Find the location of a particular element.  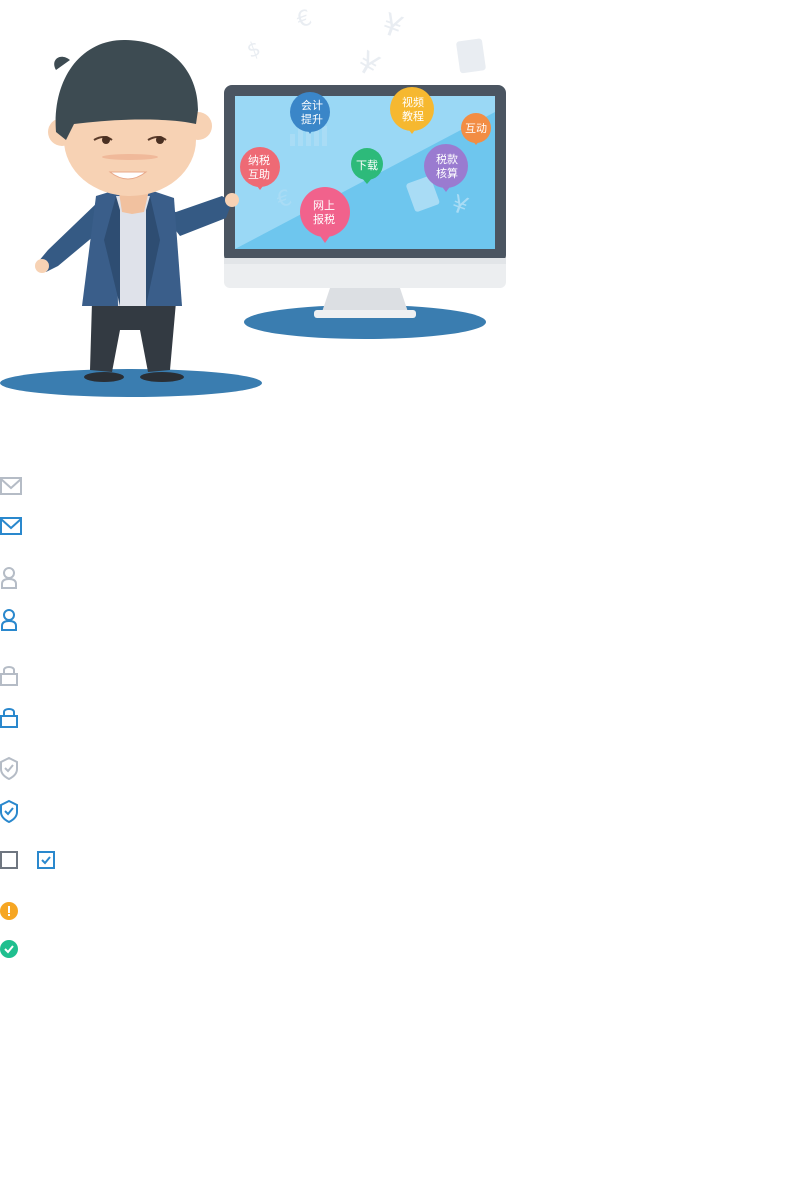

bubble-interact: 互动 is located at coordinates (476, 129).